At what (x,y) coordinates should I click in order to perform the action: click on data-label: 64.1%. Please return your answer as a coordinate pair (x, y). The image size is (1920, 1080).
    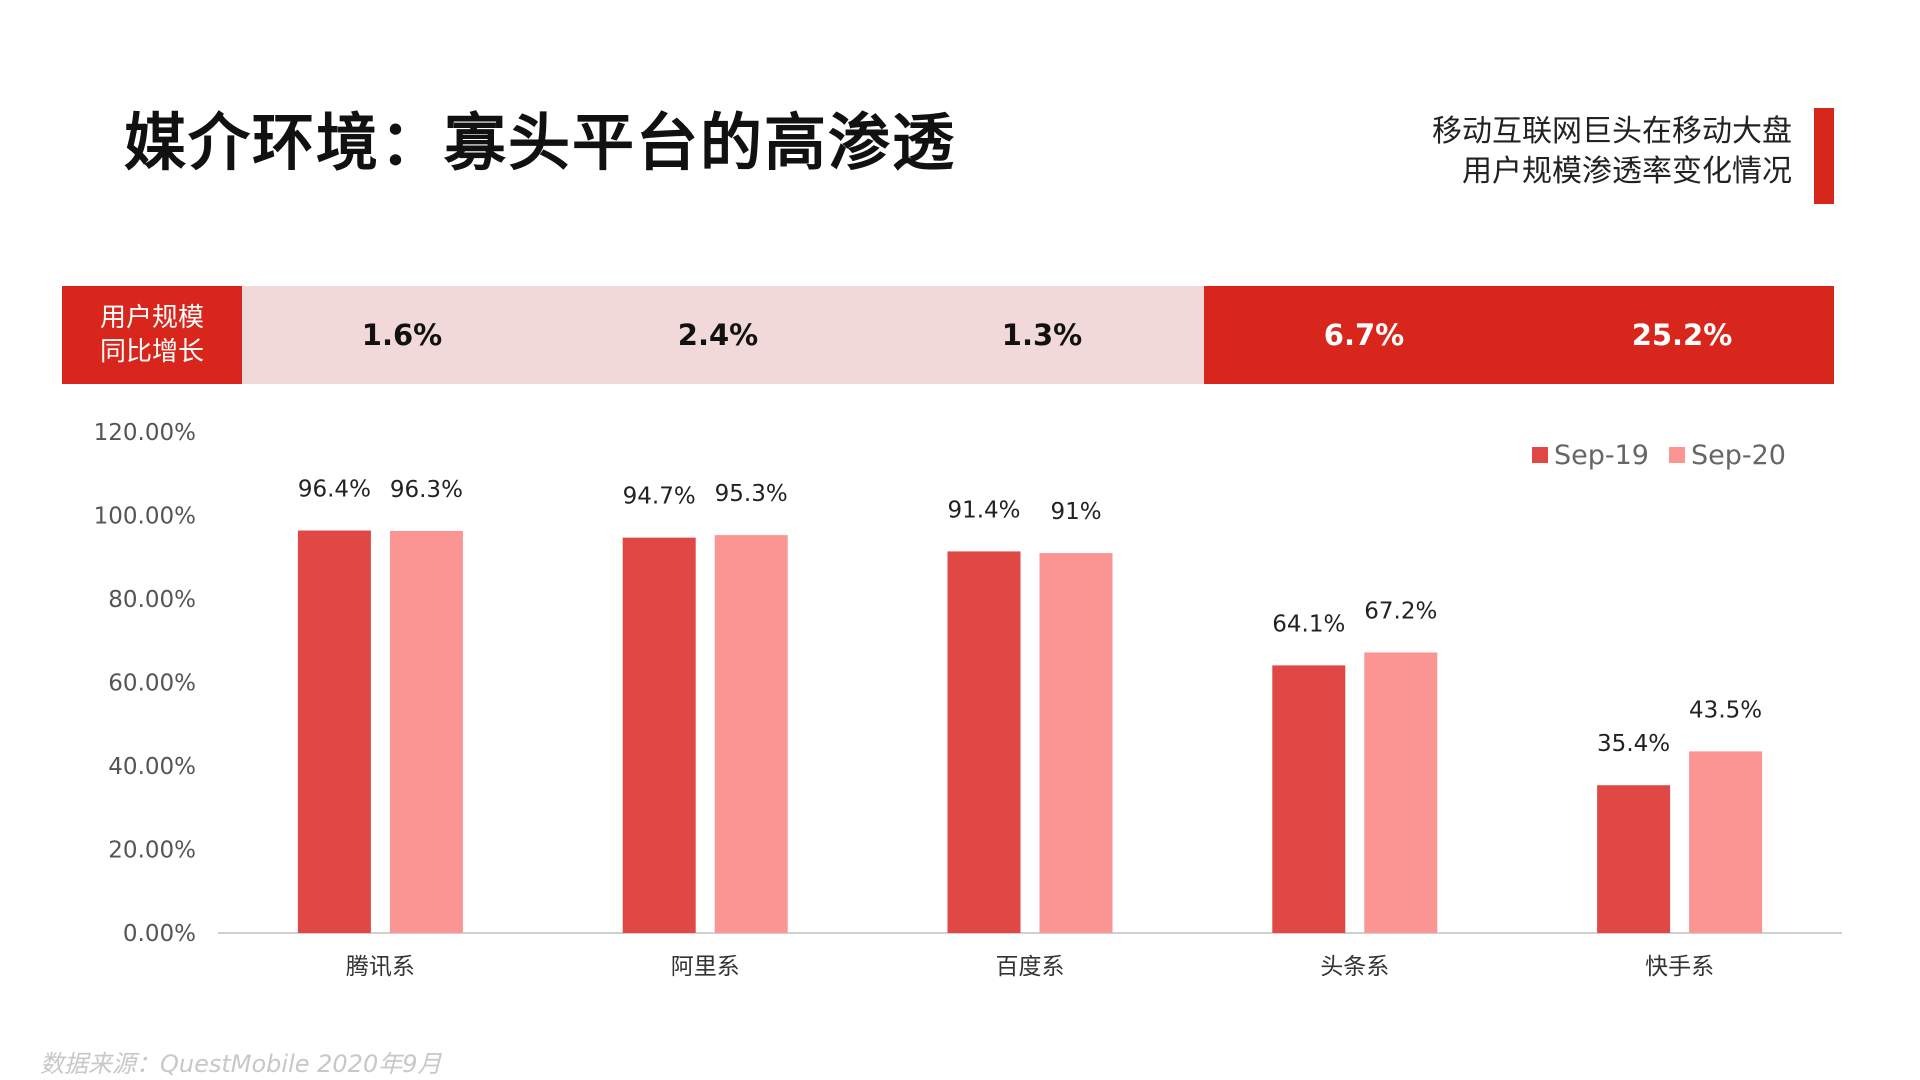
    Looking at the image, I should click on (1308, 624).